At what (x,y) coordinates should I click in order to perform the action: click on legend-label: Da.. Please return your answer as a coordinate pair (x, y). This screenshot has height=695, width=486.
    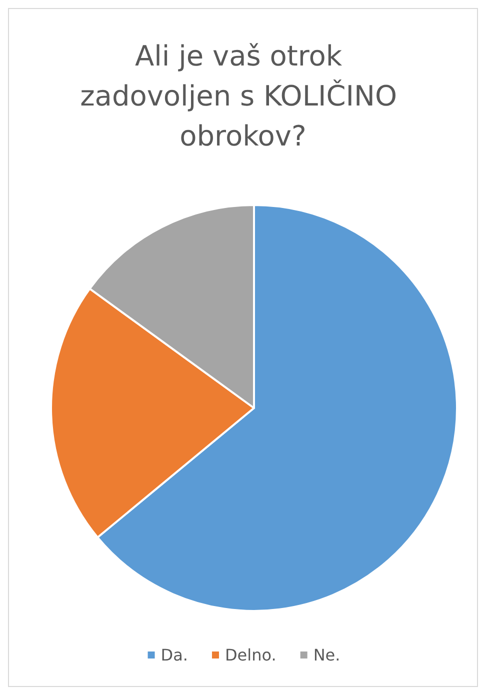
    Looking at the image, I should click on (174, 655).